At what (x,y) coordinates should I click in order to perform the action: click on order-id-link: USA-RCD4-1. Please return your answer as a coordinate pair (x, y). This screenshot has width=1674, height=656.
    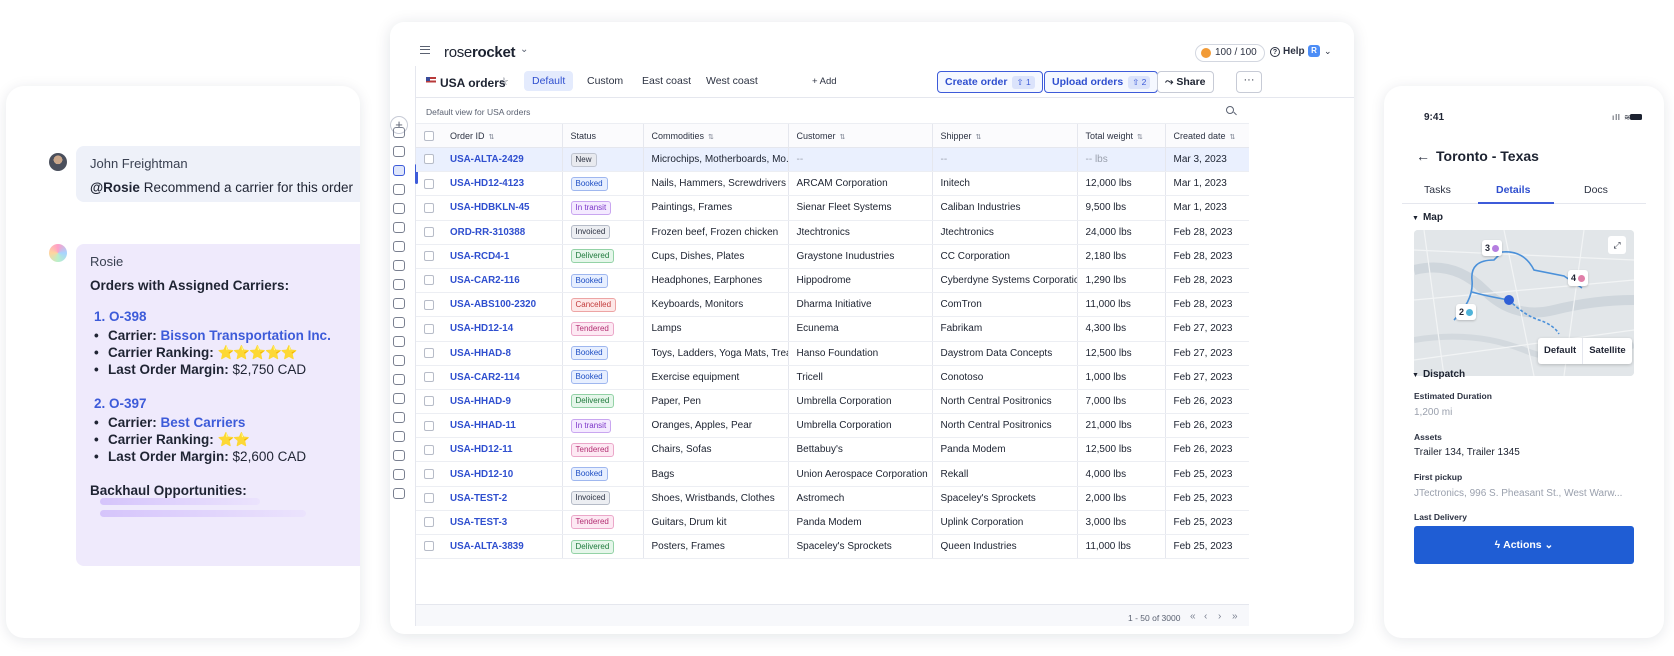
    Looking at the image, I should click on (480, 256).